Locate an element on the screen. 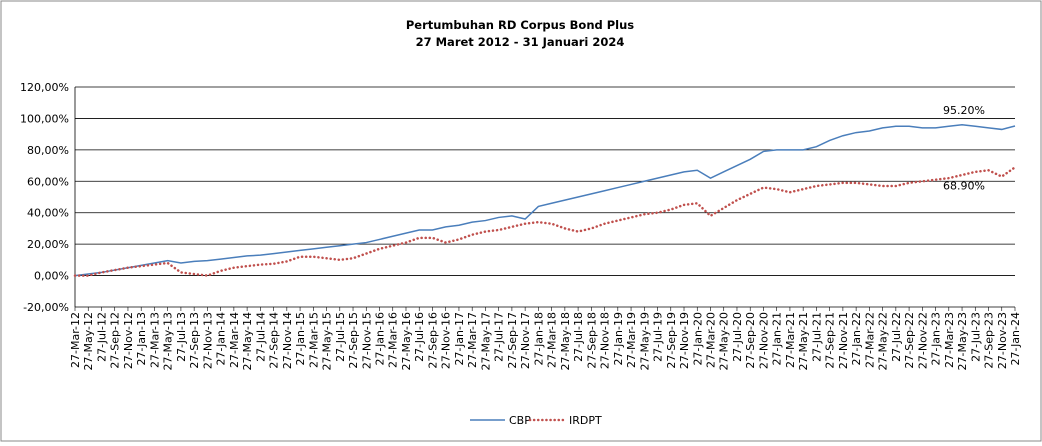 The width and height of the screenshot is (1042, 446). x-tick-label: 27-May-21 is located at coordinates (803, 341).